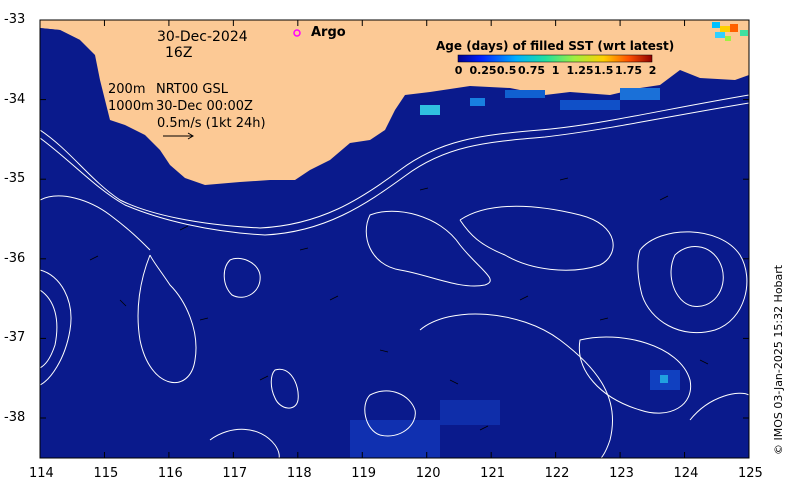 This screenshot has width=791, height=492. What do you see at coordinates (179, 53) in the screenshot?
I see `map-hour: 16Z` at bounding box center [179, 53].